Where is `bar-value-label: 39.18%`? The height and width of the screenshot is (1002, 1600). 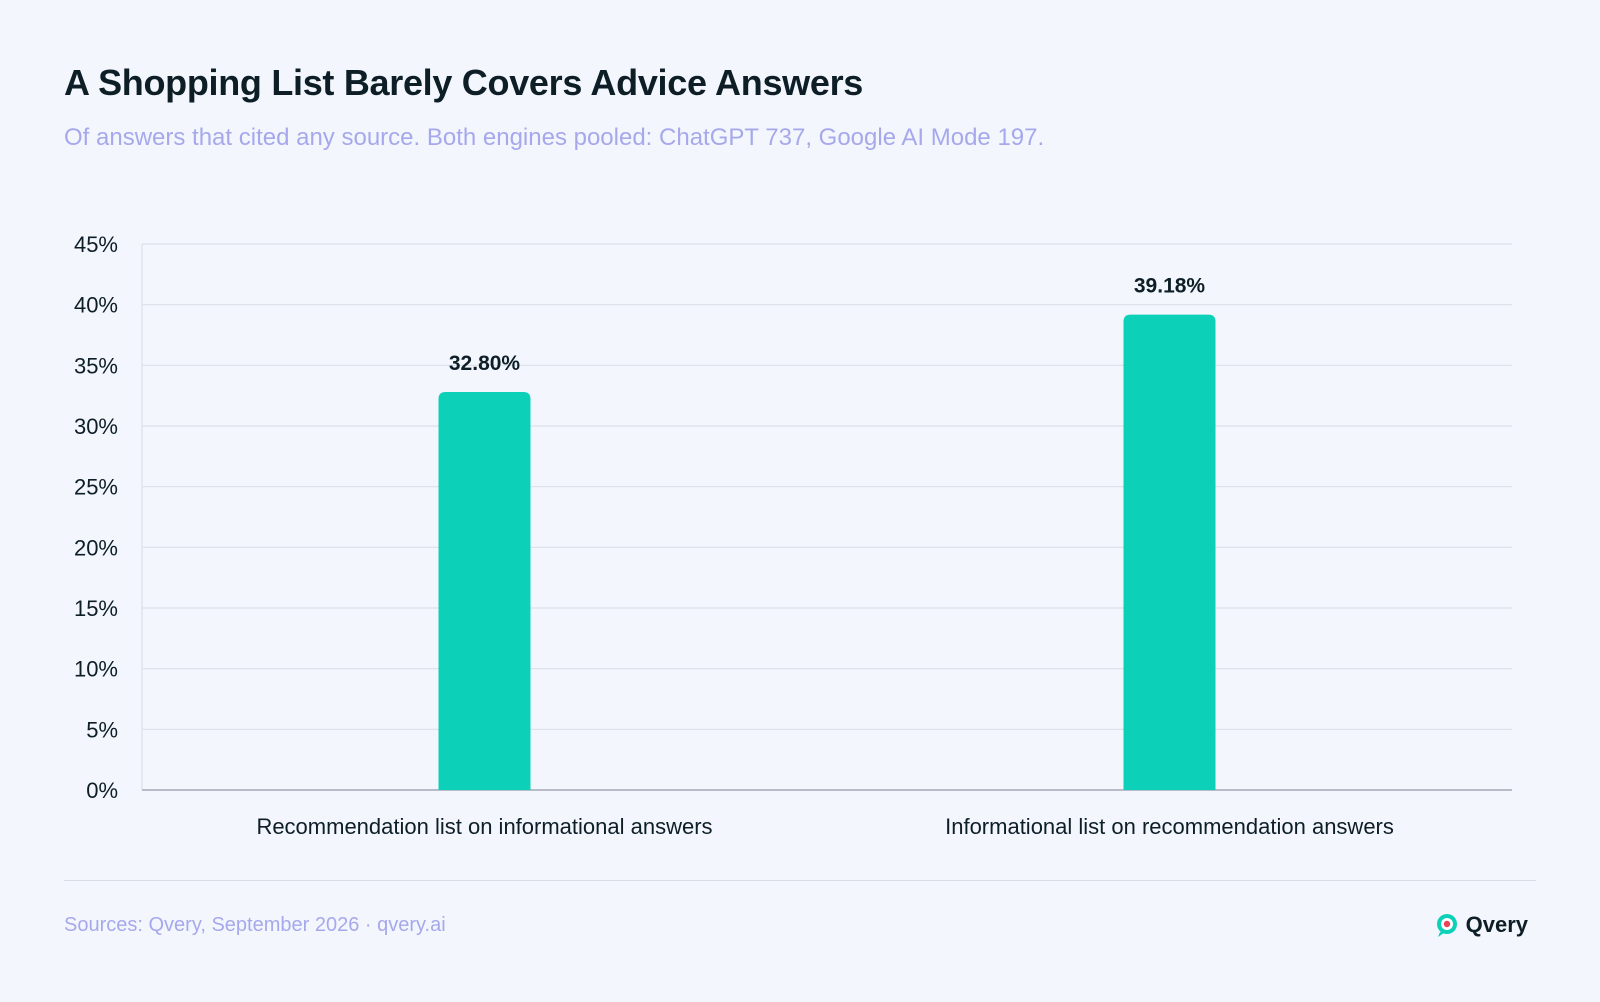 bar-value-label: 39.18% is located at coordinates (1170, 286).